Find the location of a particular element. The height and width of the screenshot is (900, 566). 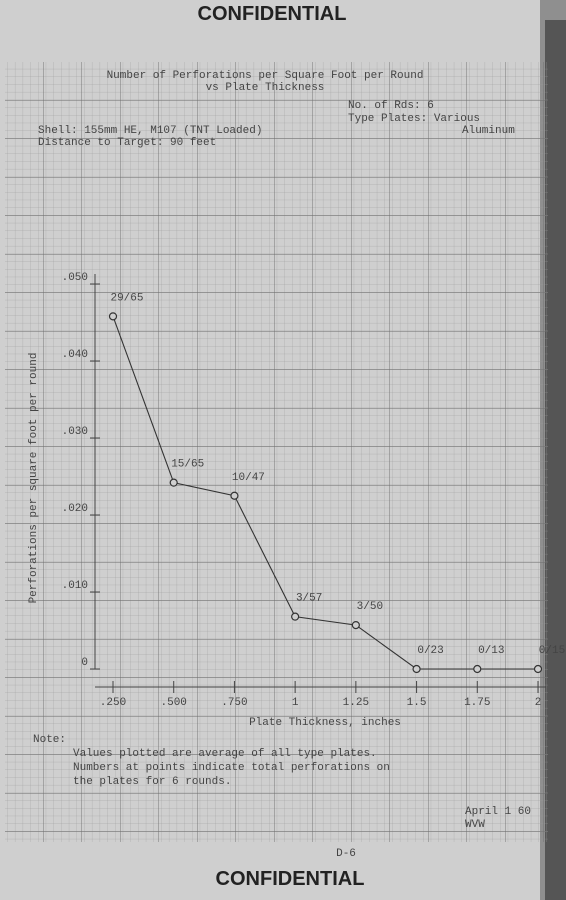

info: Aluminum is located at coordinates (488, 131).